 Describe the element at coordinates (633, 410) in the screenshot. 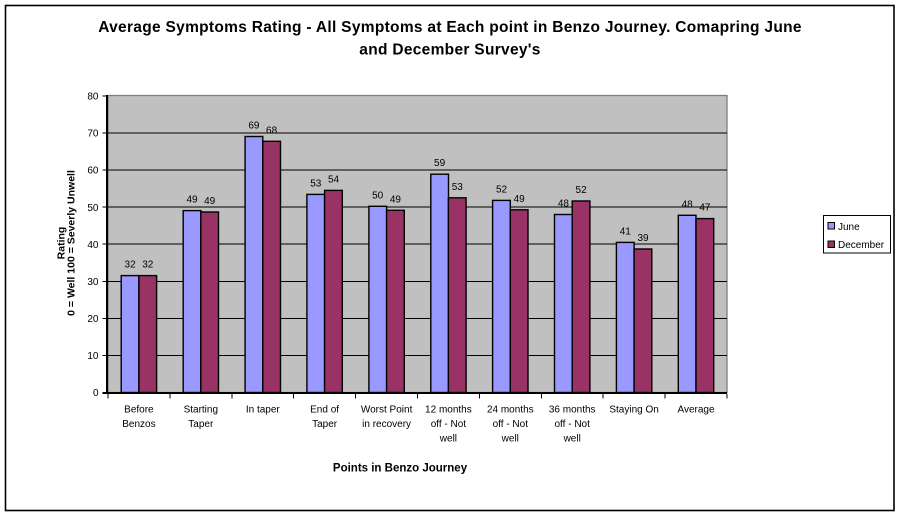

I see `svg-text: Staying On` at that location.